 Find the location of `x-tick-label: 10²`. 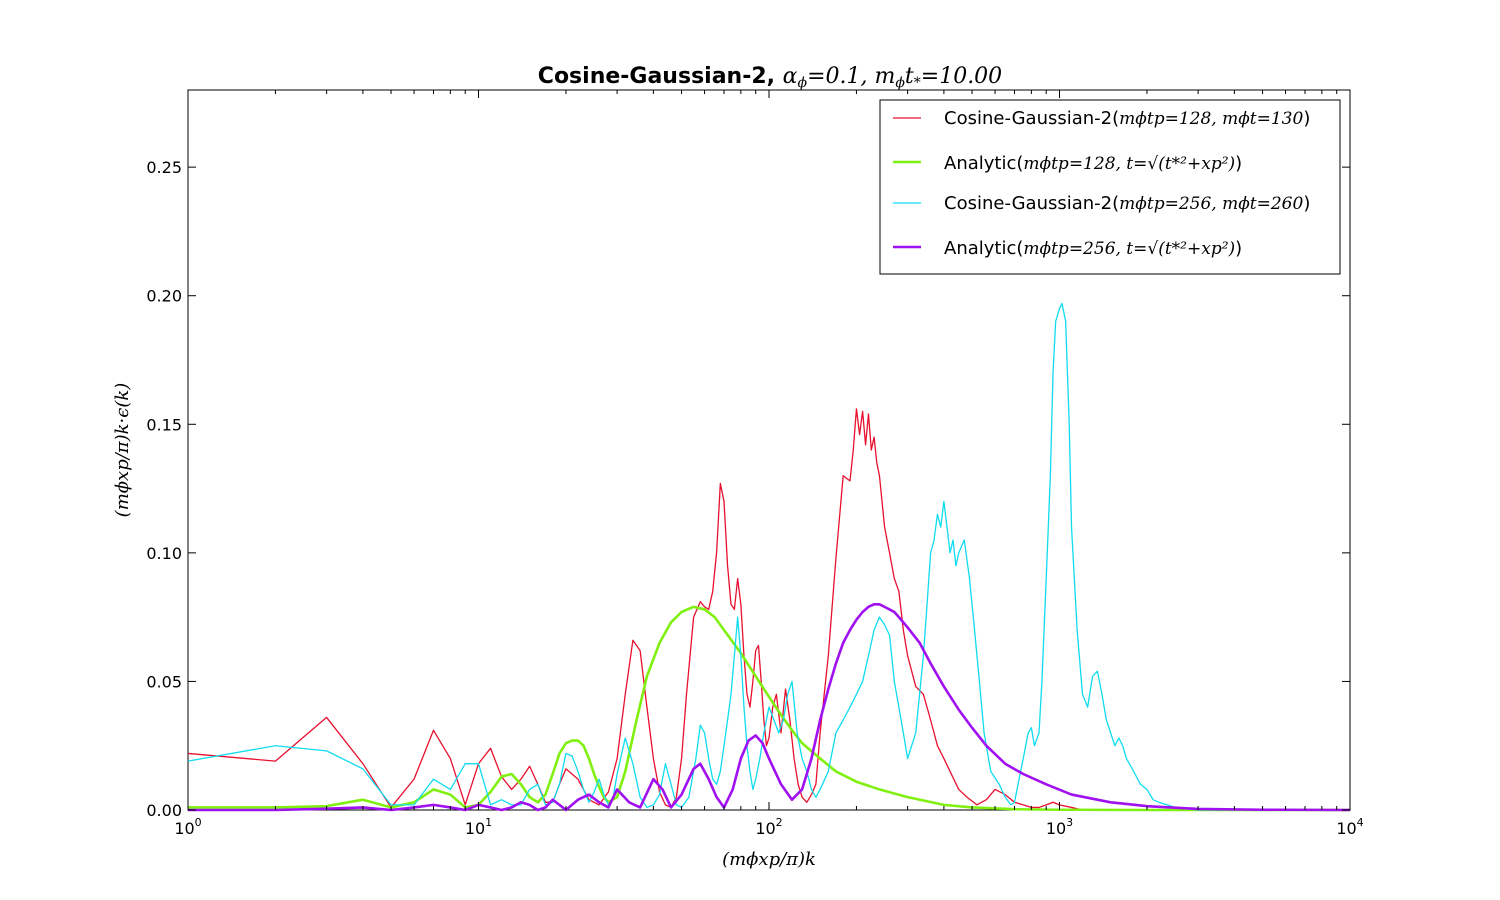

x-tick-label: 10² is located at coordinates (768, 827).